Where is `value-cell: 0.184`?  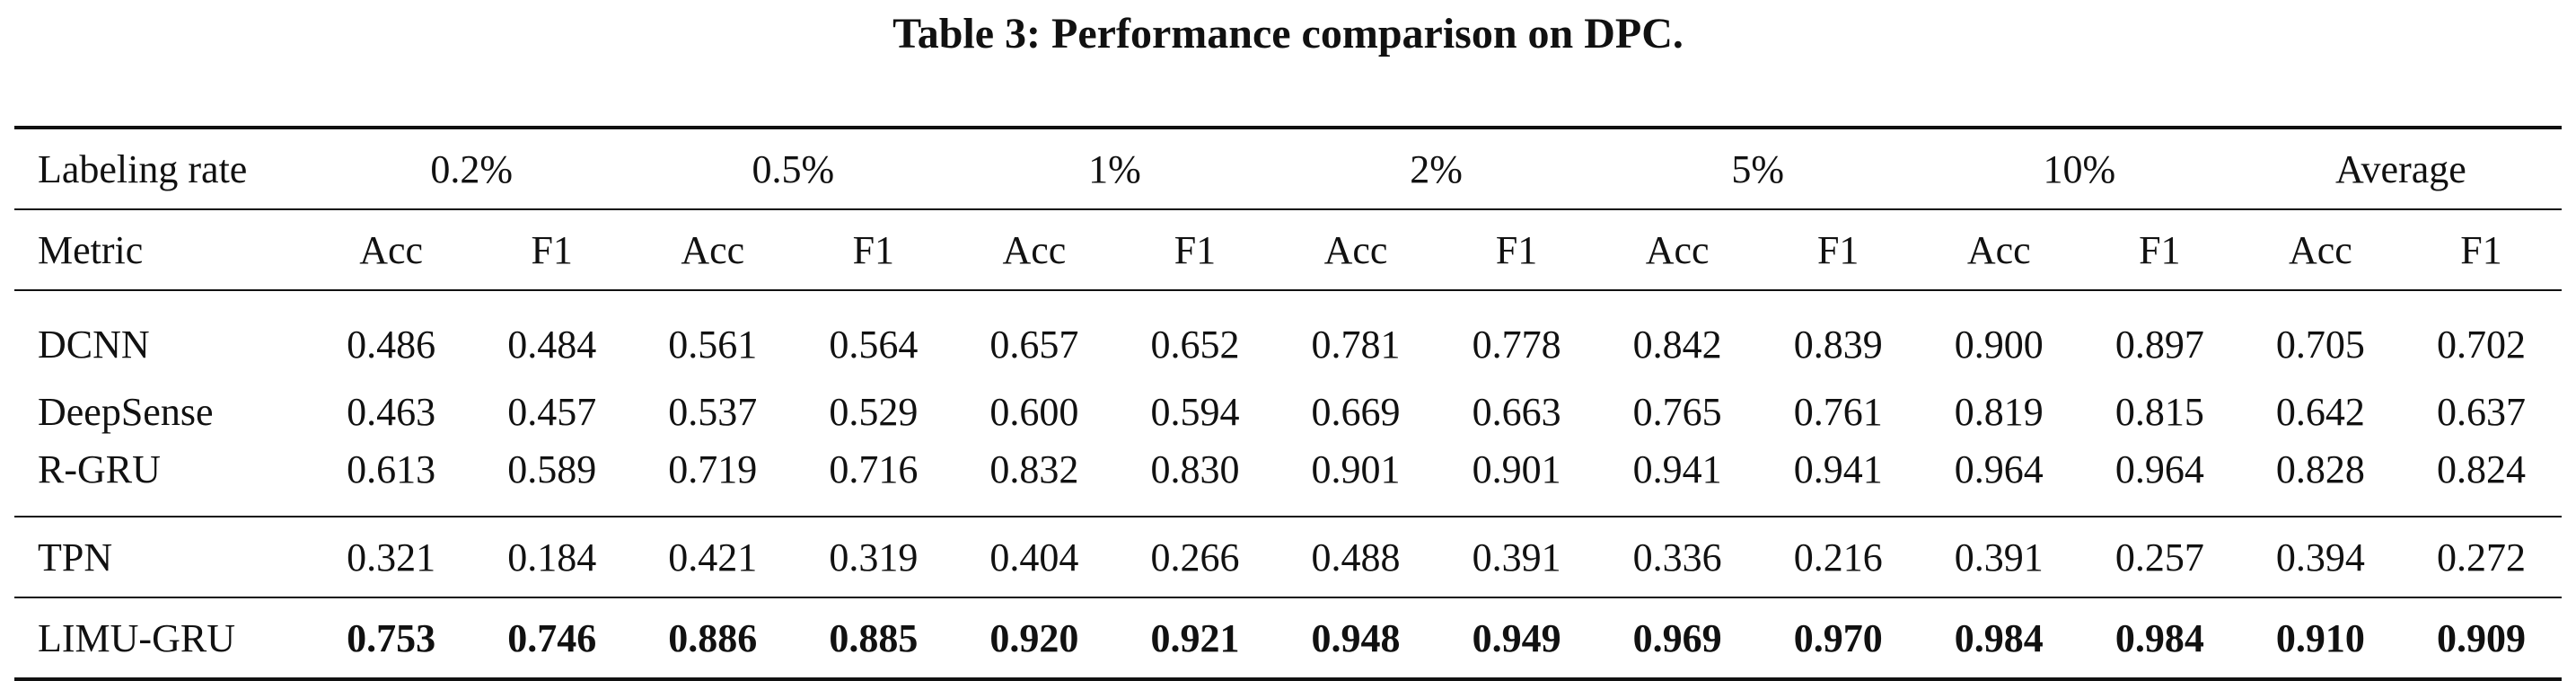 value-cell: 0.184 is located at coordinates (552, 556).